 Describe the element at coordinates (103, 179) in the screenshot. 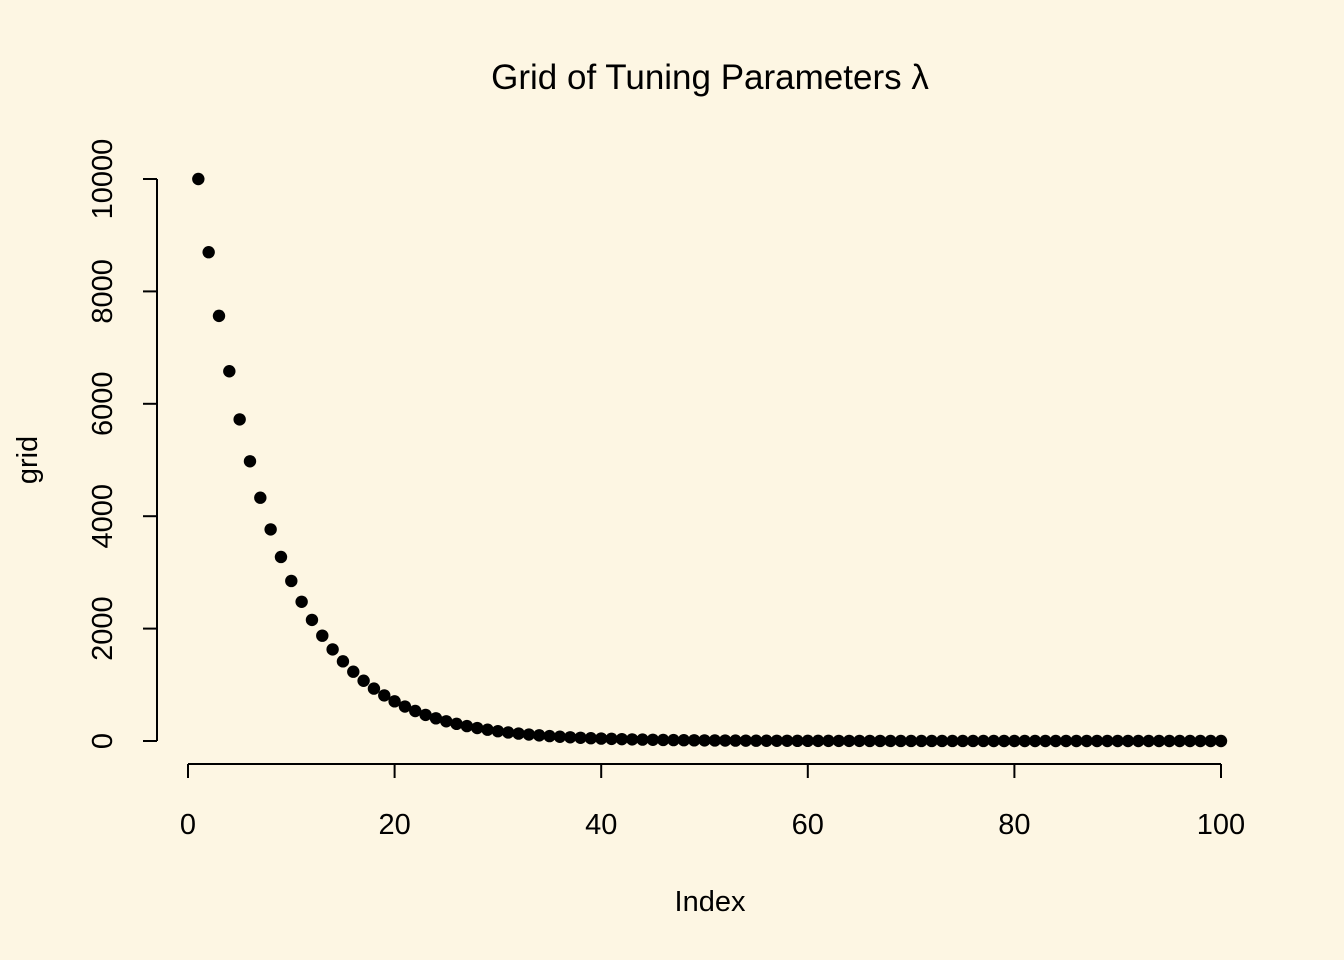

I see `y-tick-label: 10000` at that location.